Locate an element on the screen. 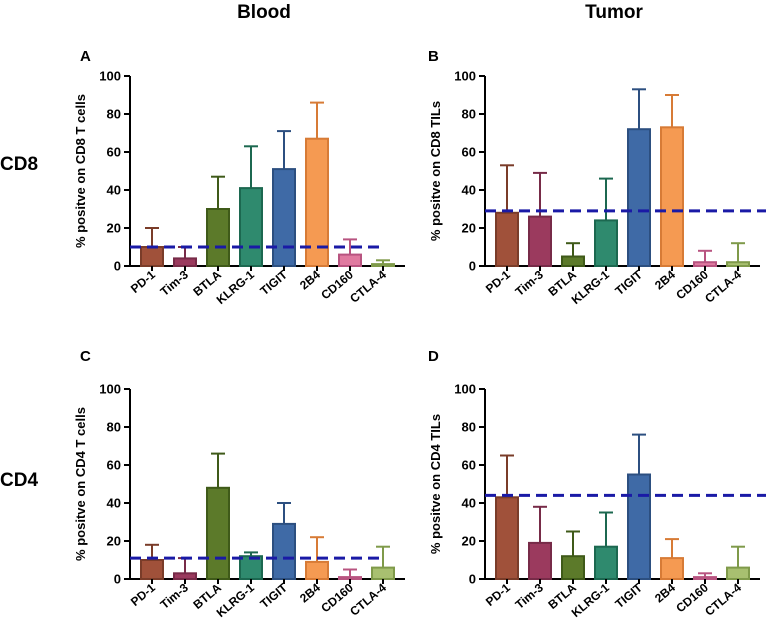  y-axis-label: % positve on CD8 T cells is located at coordinates (80, 171).